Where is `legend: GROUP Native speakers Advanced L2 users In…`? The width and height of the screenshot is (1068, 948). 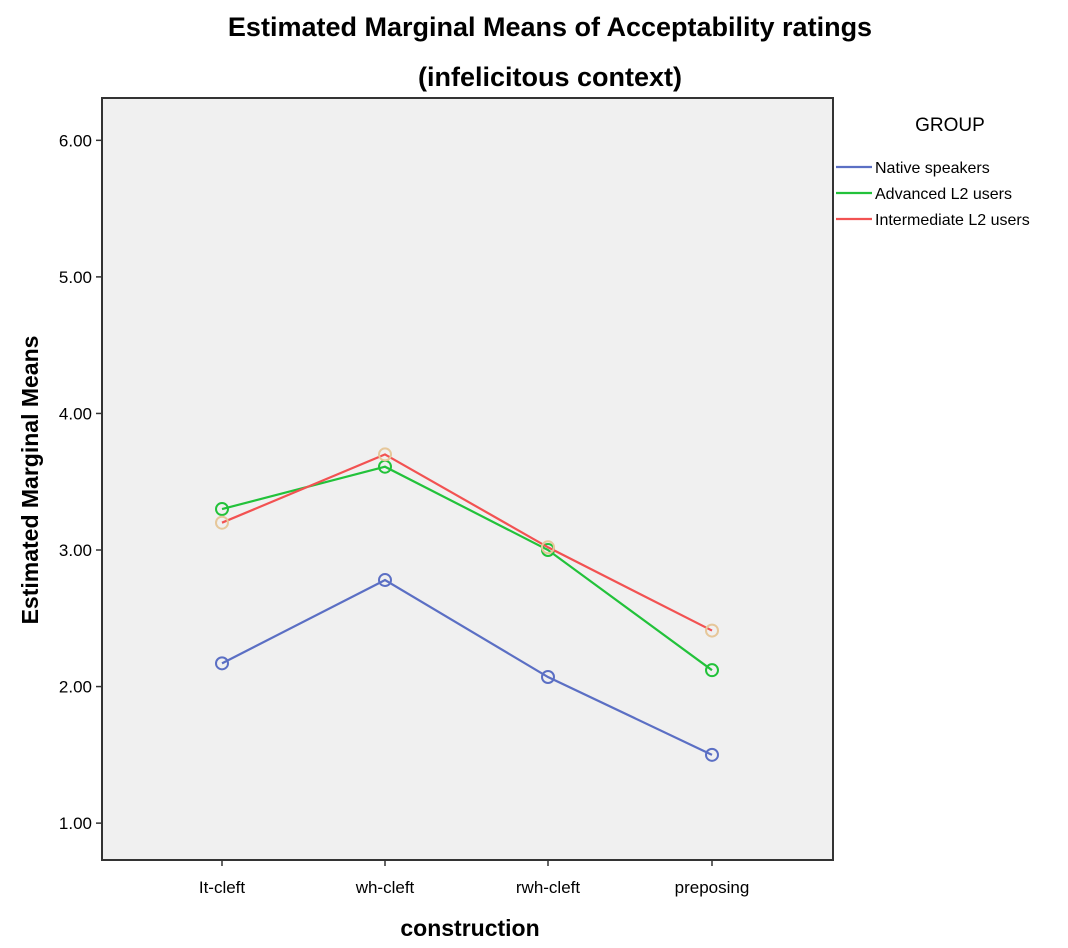 legend: GROUP Native speakers Advanced L2 users In… is located at coordinates (933, 172).